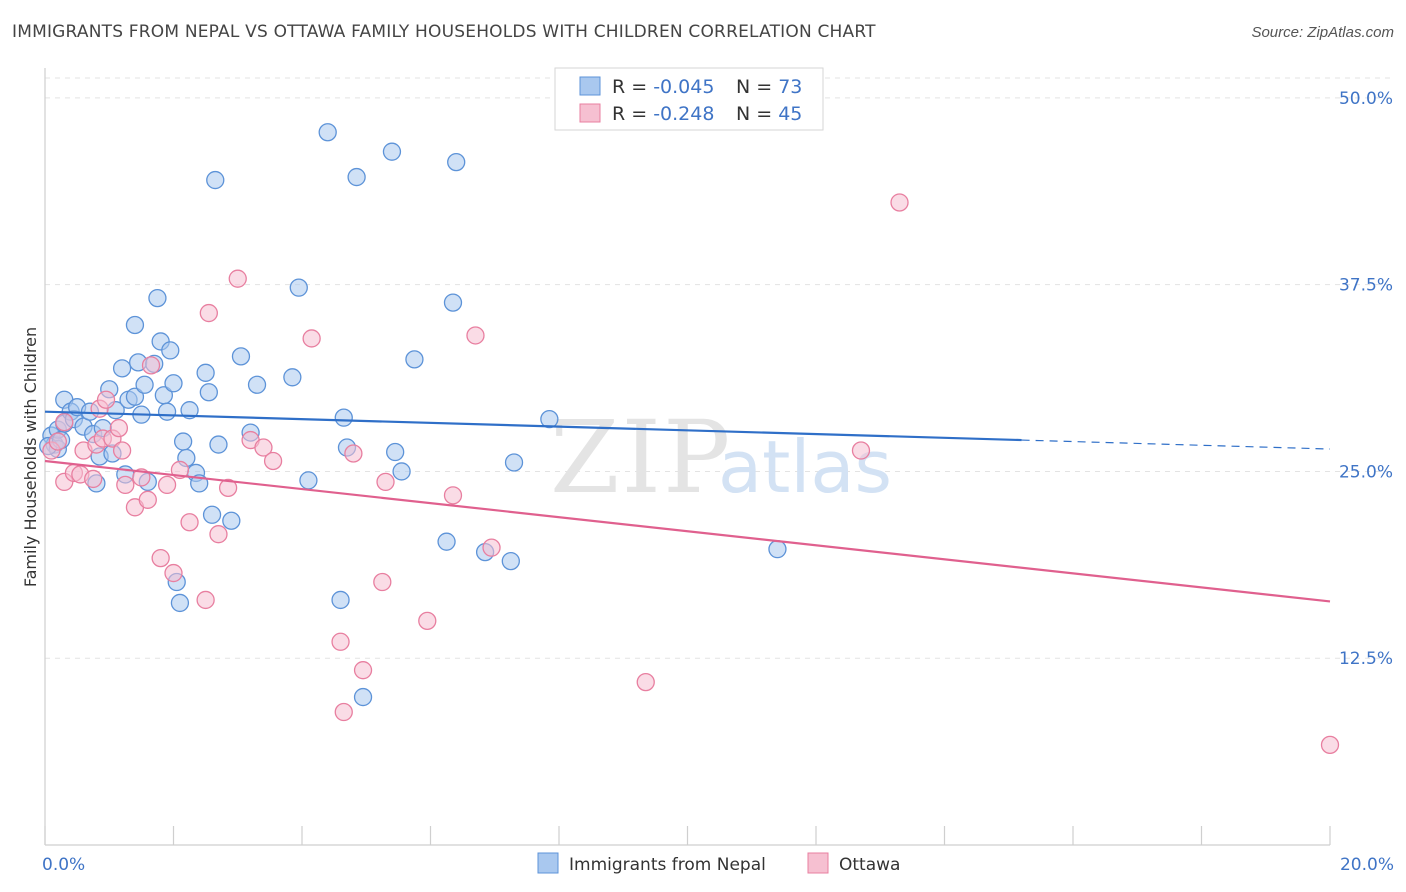 Image resolution: width=1406 pixels, height=892 pixels. Describe the element at coordinates (1366, 659) in the screenshot. I see `y-tick-label: 12.5%` at that location.